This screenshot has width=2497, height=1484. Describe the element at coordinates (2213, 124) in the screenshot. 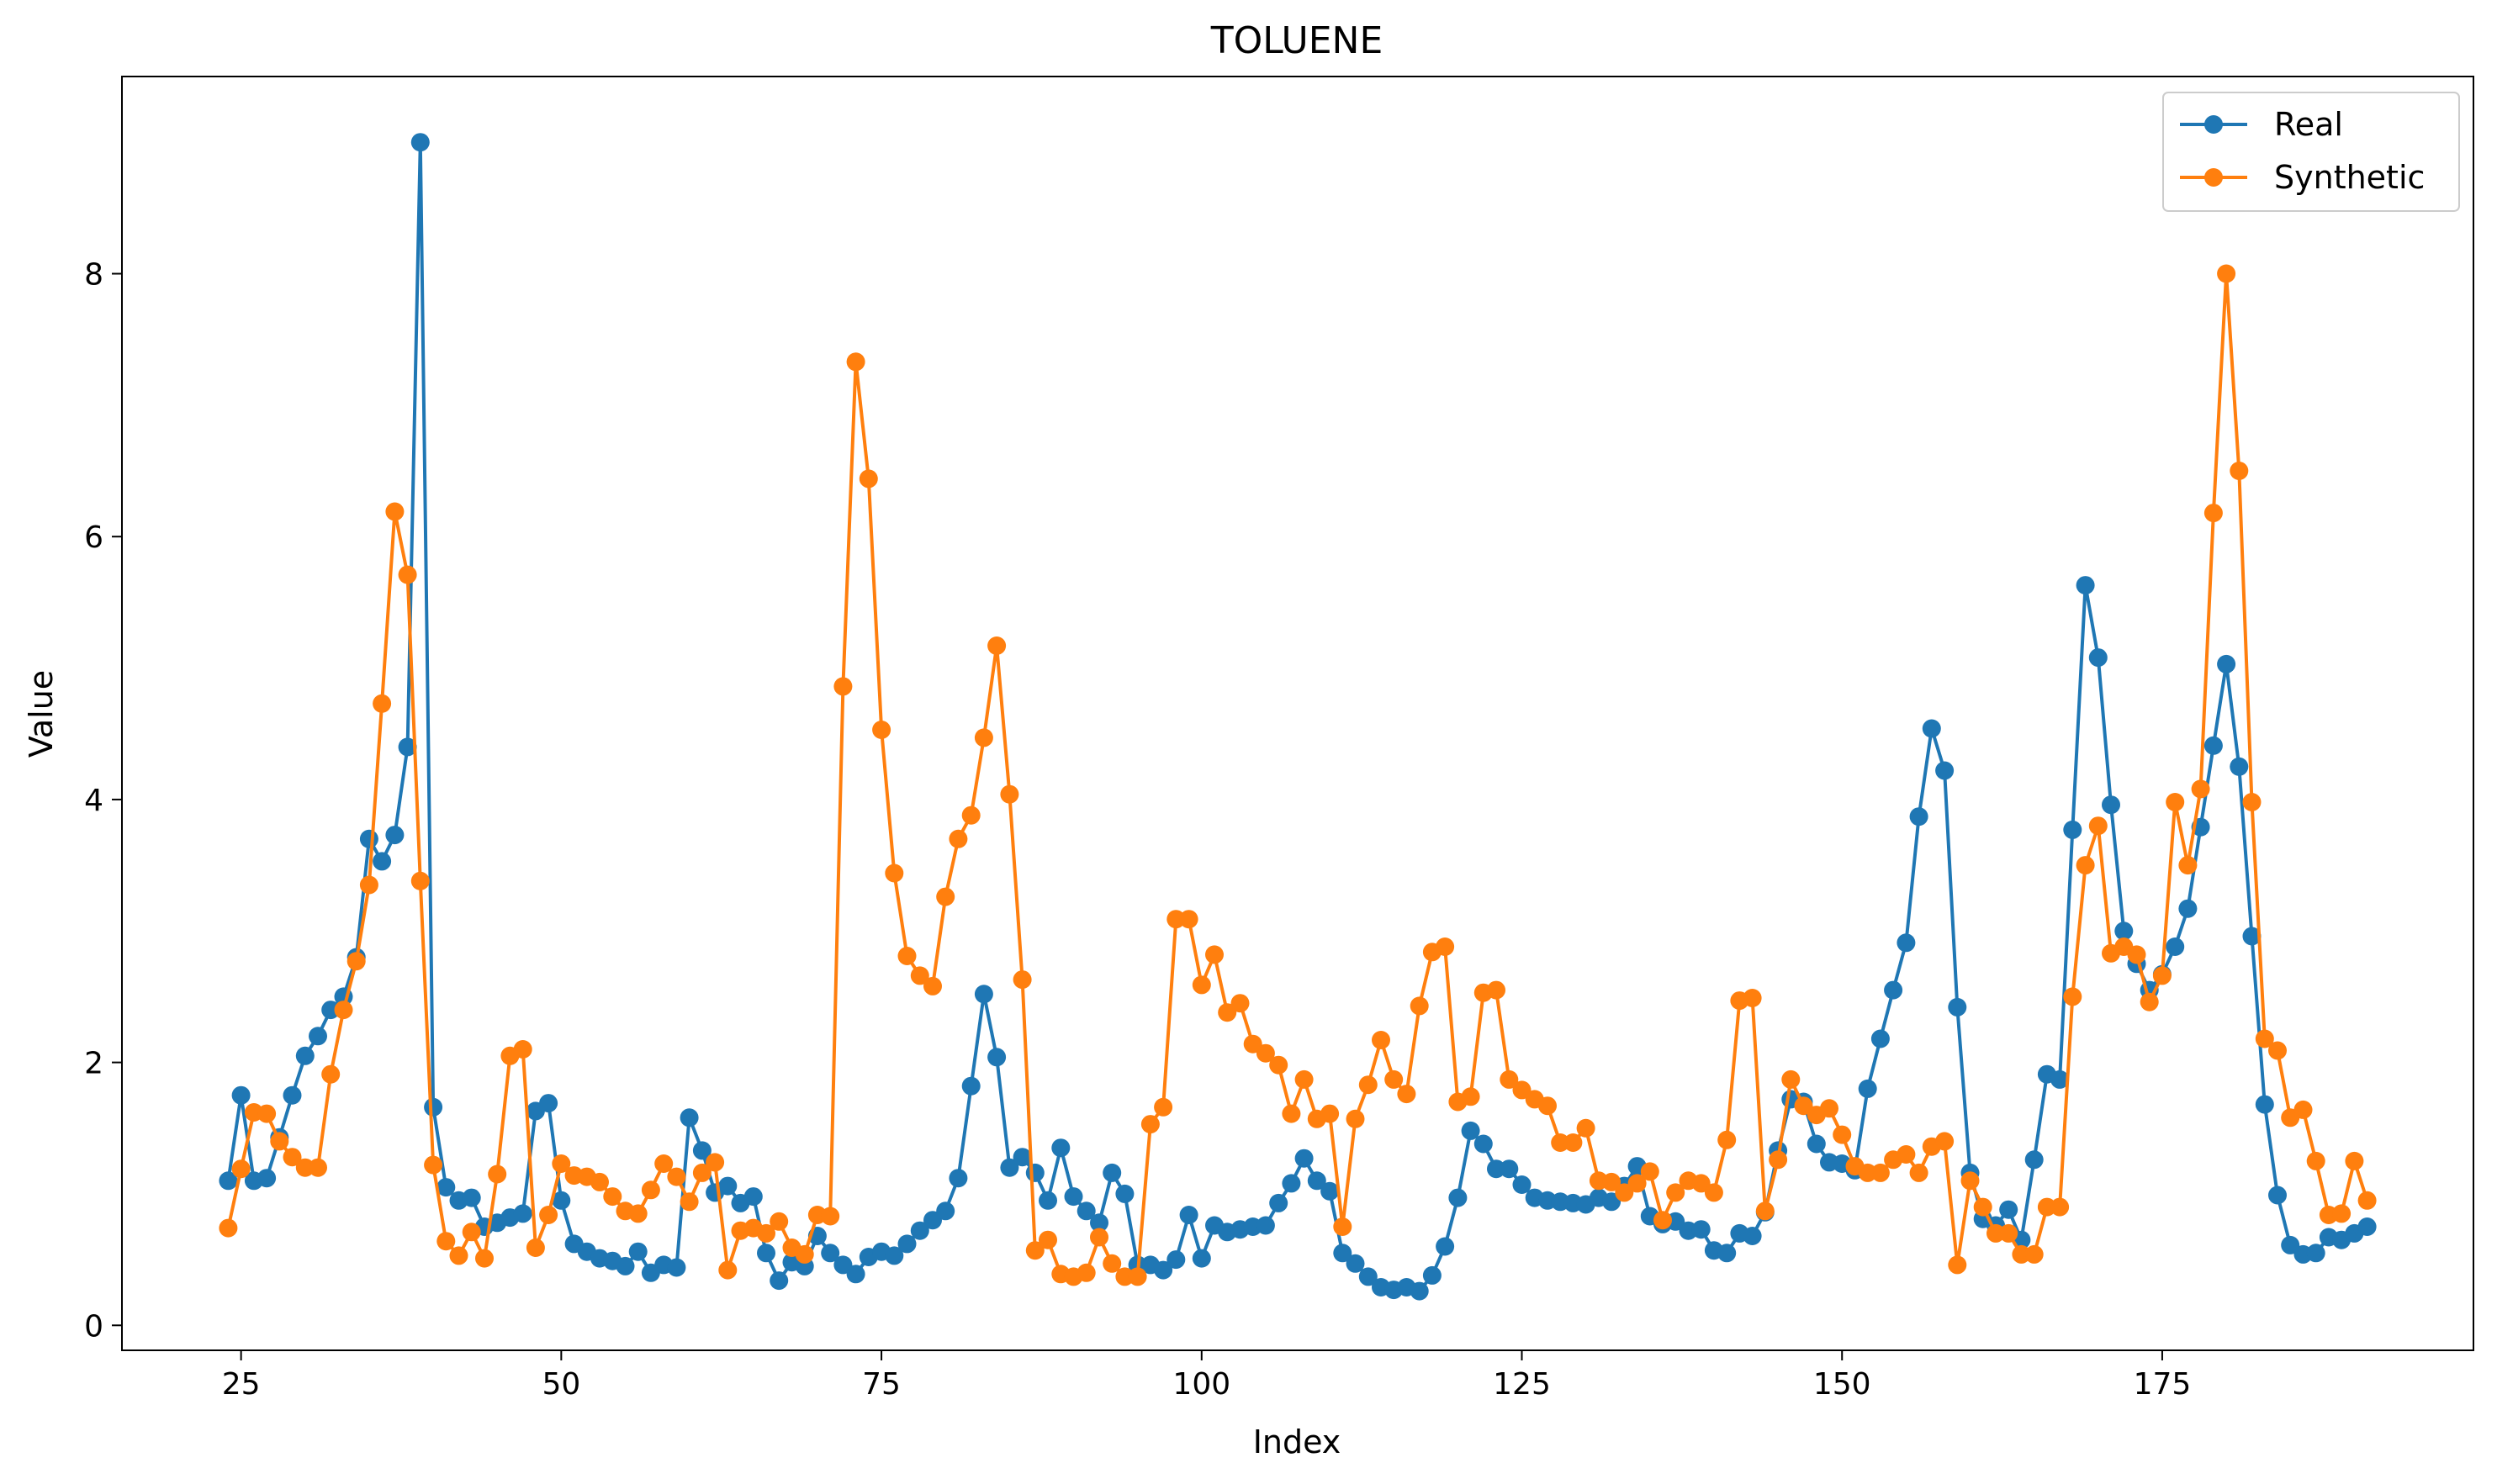

I see `legend-marker-real` at that location.